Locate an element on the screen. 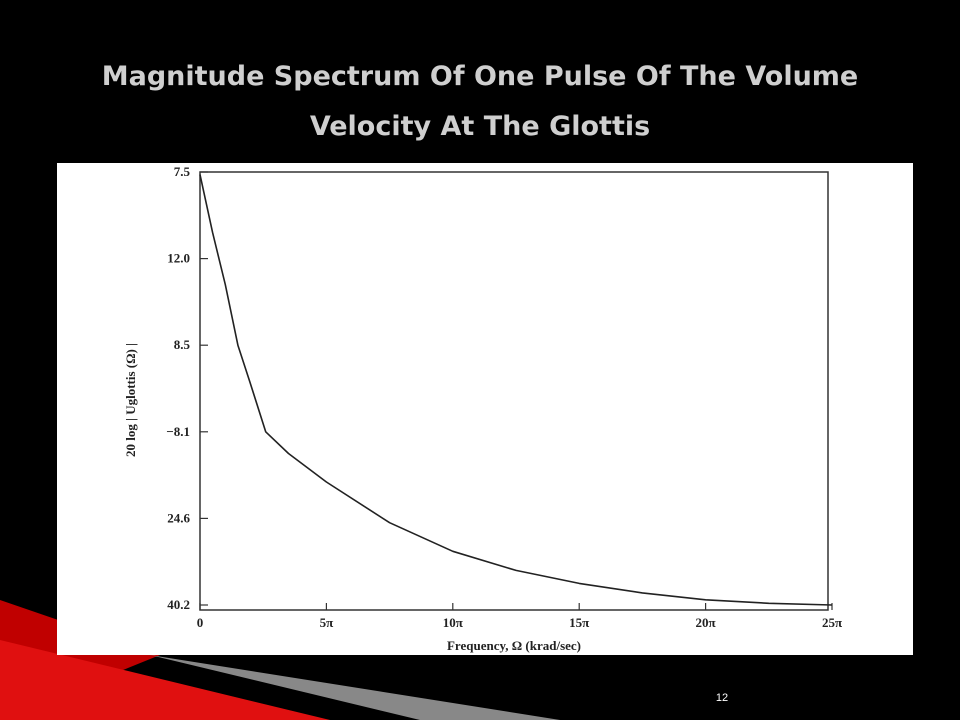 This screenshot has width=960, height=720. x-tick-label: 20π is located at coordinates (706, 622).